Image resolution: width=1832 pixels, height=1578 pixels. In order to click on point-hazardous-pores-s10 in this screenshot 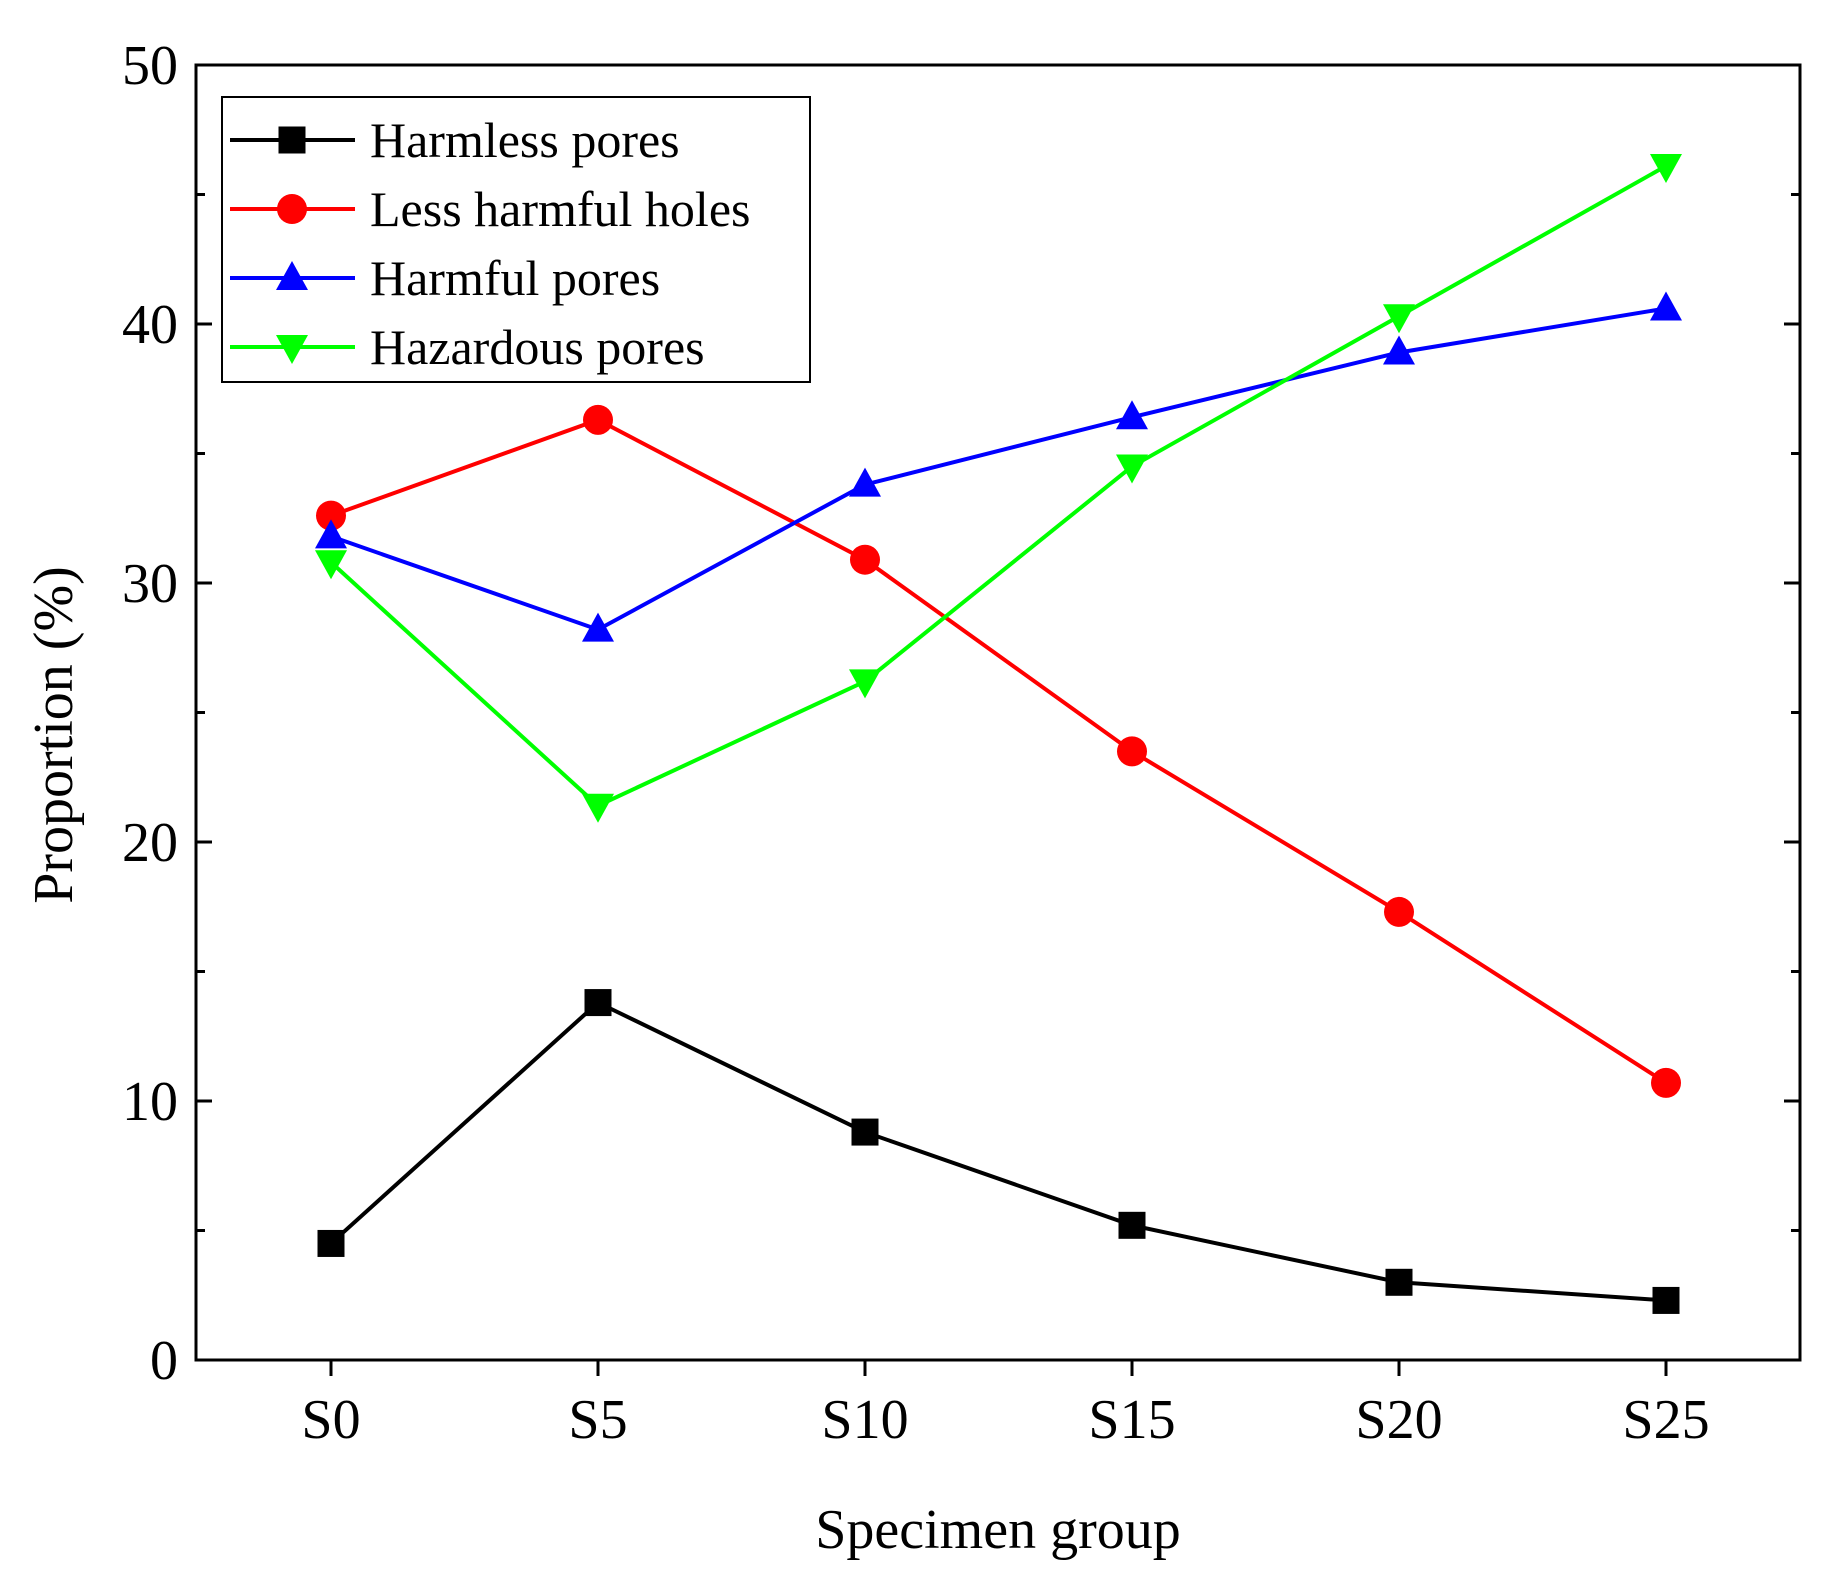, I will do `click(865, 684)`.